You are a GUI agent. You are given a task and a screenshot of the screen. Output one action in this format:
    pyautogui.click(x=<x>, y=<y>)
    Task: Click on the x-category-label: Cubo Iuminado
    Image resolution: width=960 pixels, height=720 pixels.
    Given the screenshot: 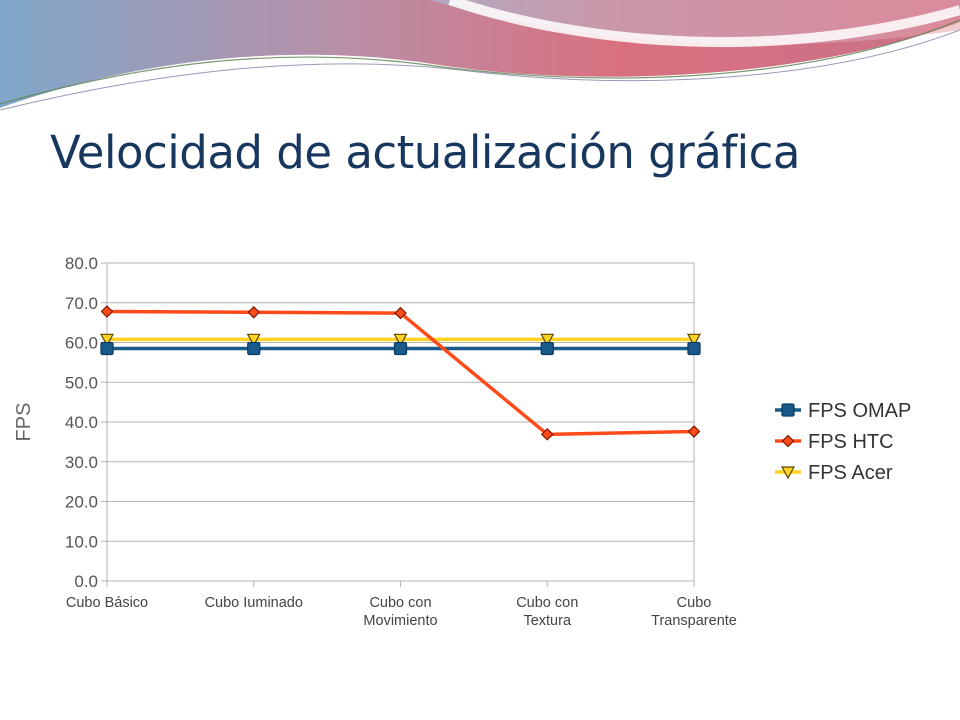 What is the action you would take?
    pyautogui.click(x=254, y=603)
    